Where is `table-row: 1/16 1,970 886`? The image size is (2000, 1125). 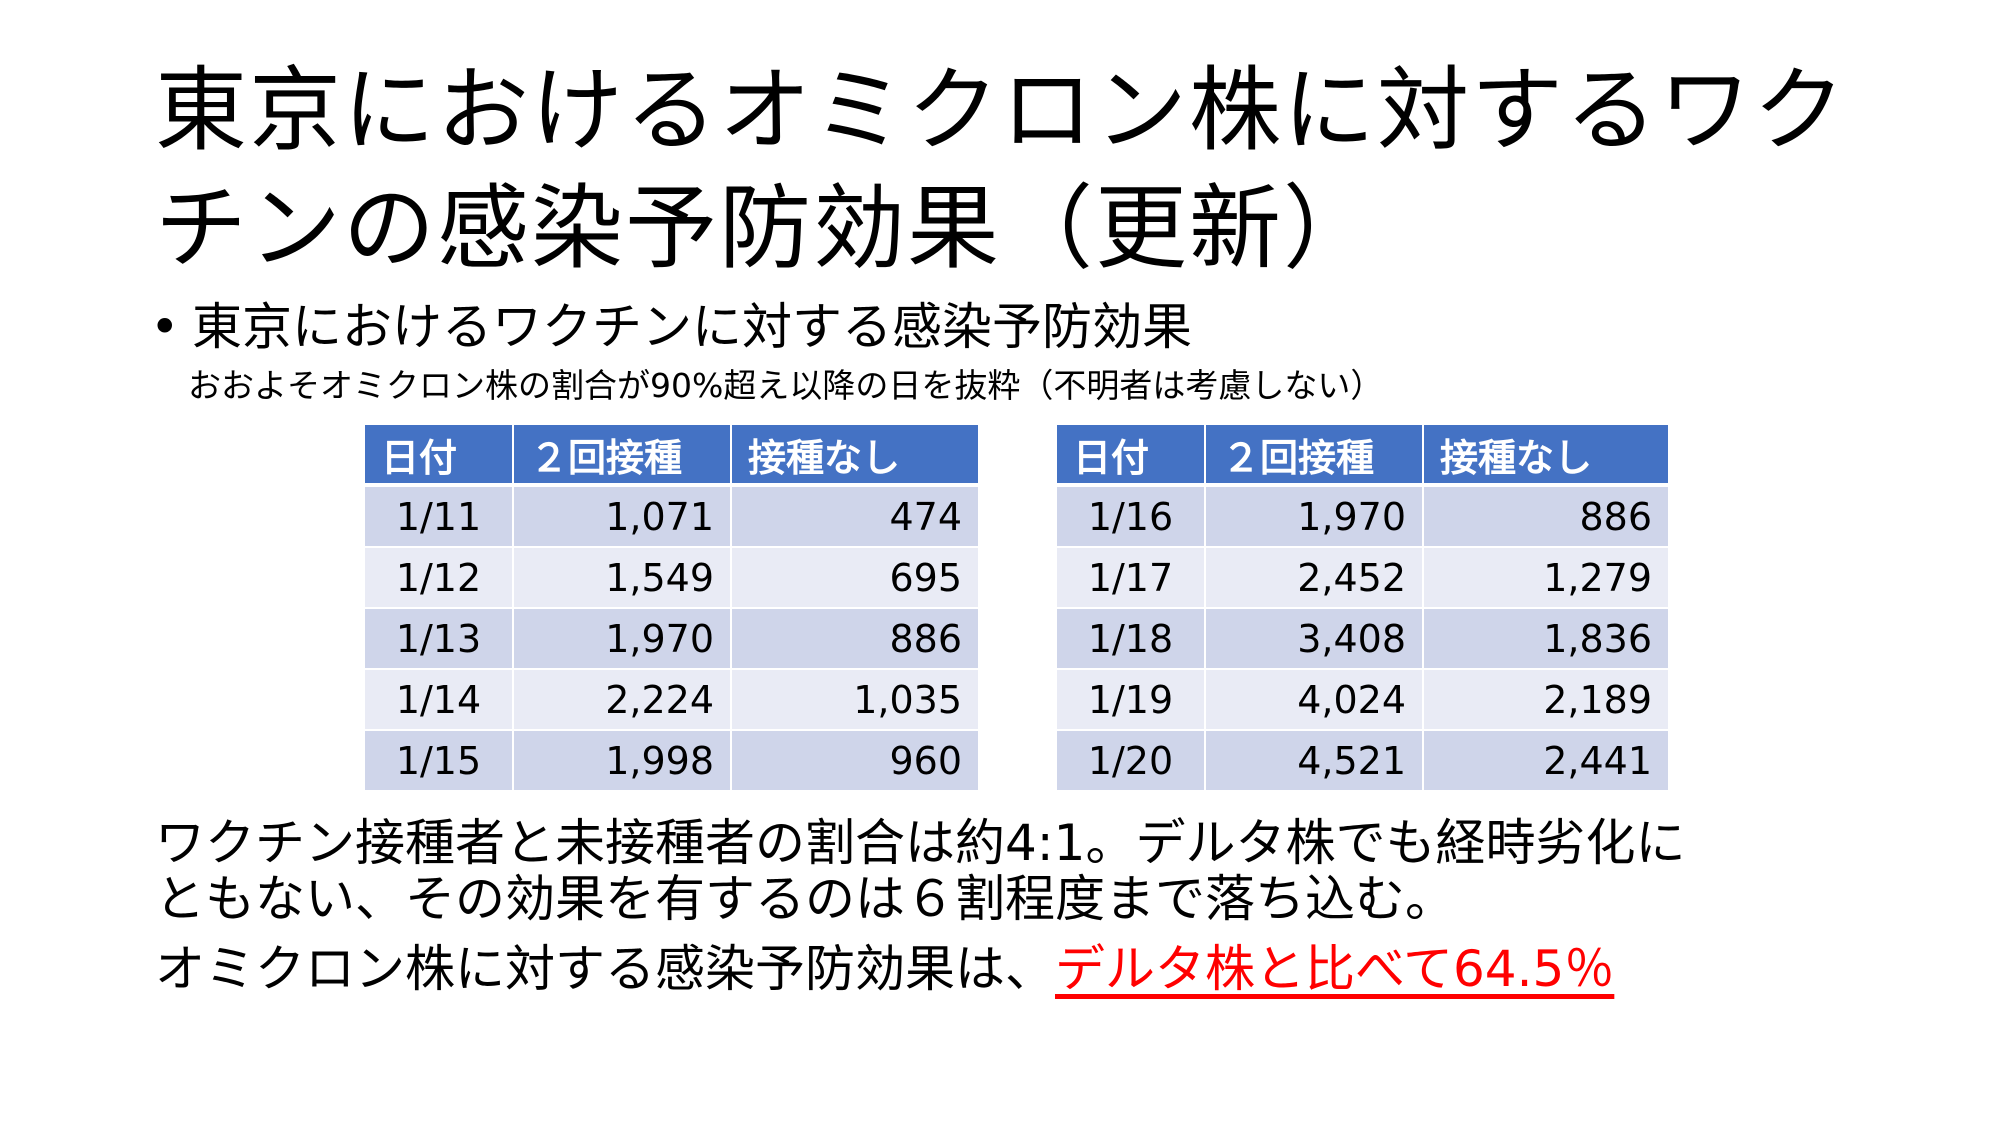 table-row: 1/16 1,970 886 is located at coordinates (1363, 516).